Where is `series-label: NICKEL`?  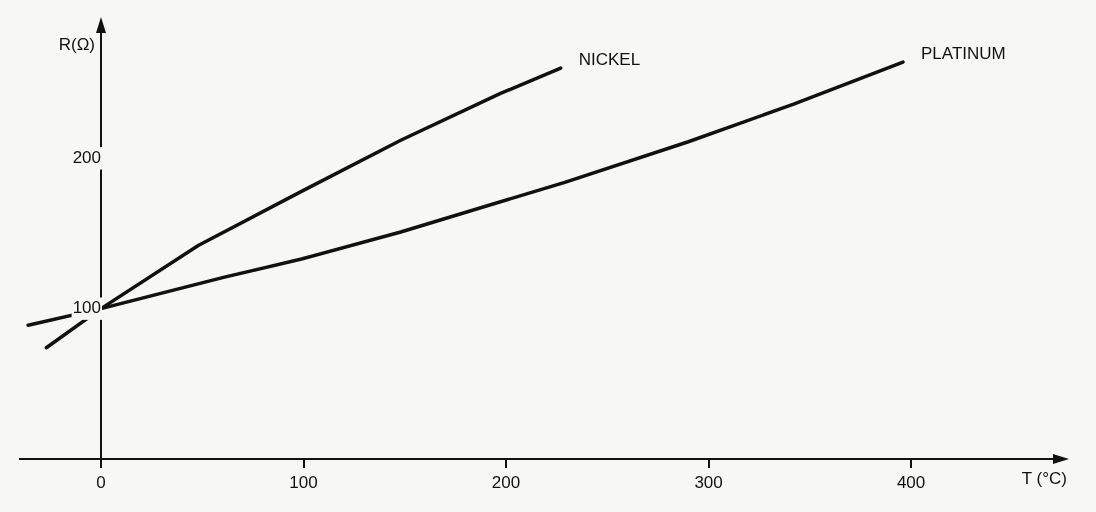 series-label: NICKEL is located at coordinates (609, 59).